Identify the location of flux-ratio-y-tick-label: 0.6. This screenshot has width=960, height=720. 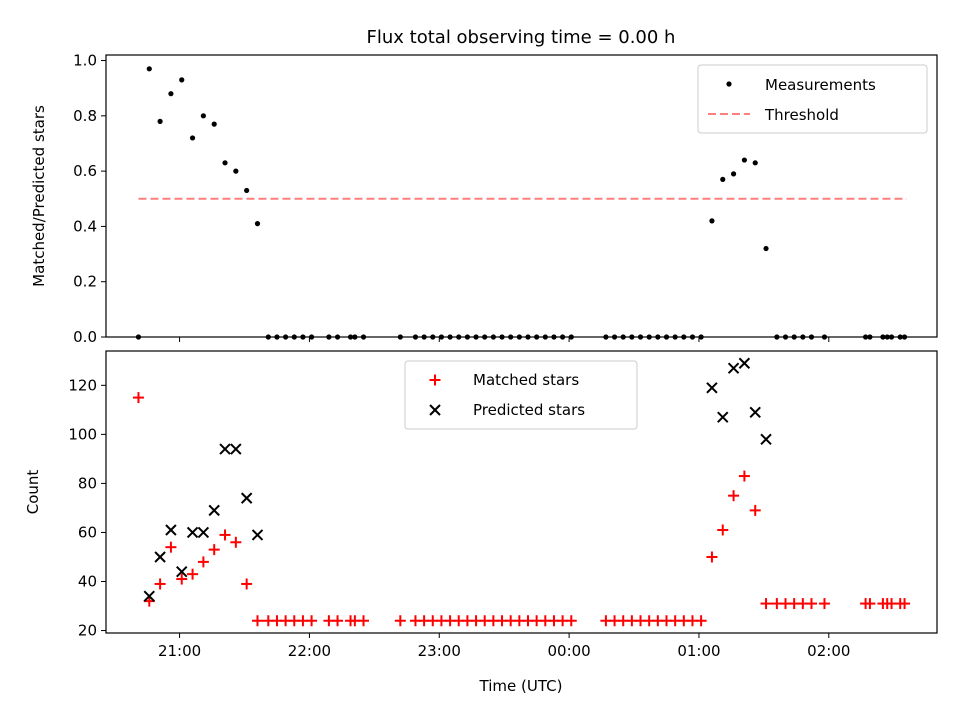
(85, 171).